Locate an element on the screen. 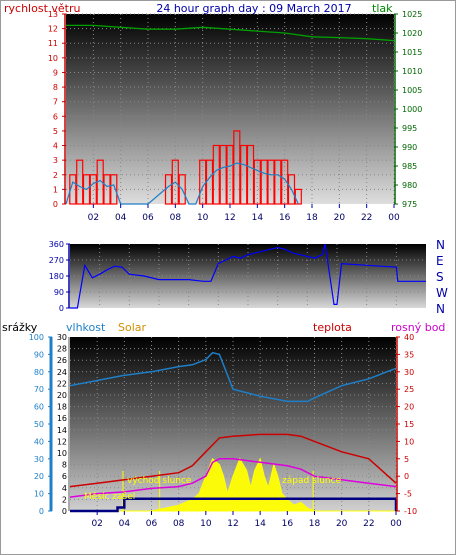  temperature-x-tick-label: 06 is located at coordinates (152, 524).